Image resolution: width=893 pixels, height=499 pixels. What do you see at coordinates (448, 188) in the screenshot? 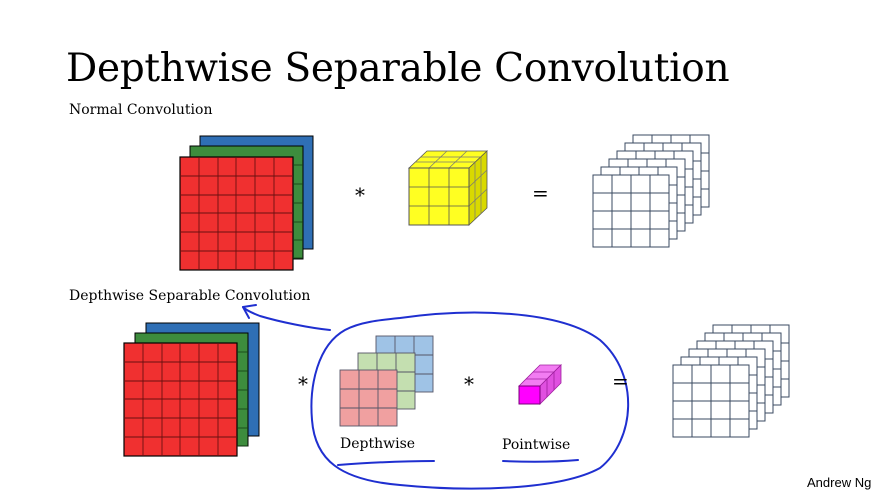
I see `yellow-filter` at bounding box center [448, 188].